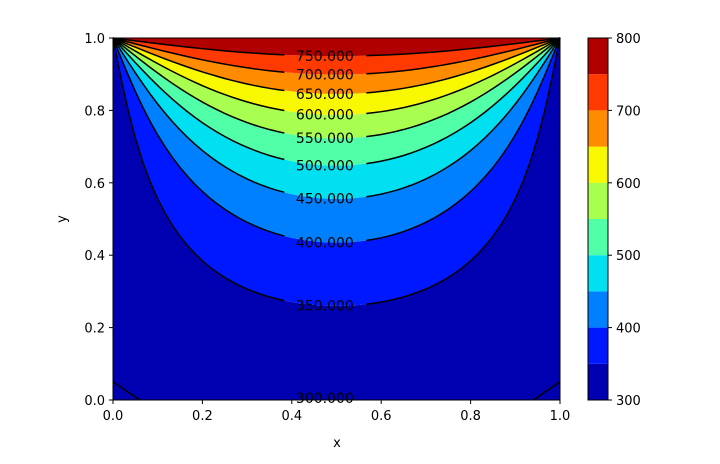 The image size is (720, 464). Describe the element at coordinates (325, 166) in the screenshot. I see `contour-label-500: 500.000` at that location.